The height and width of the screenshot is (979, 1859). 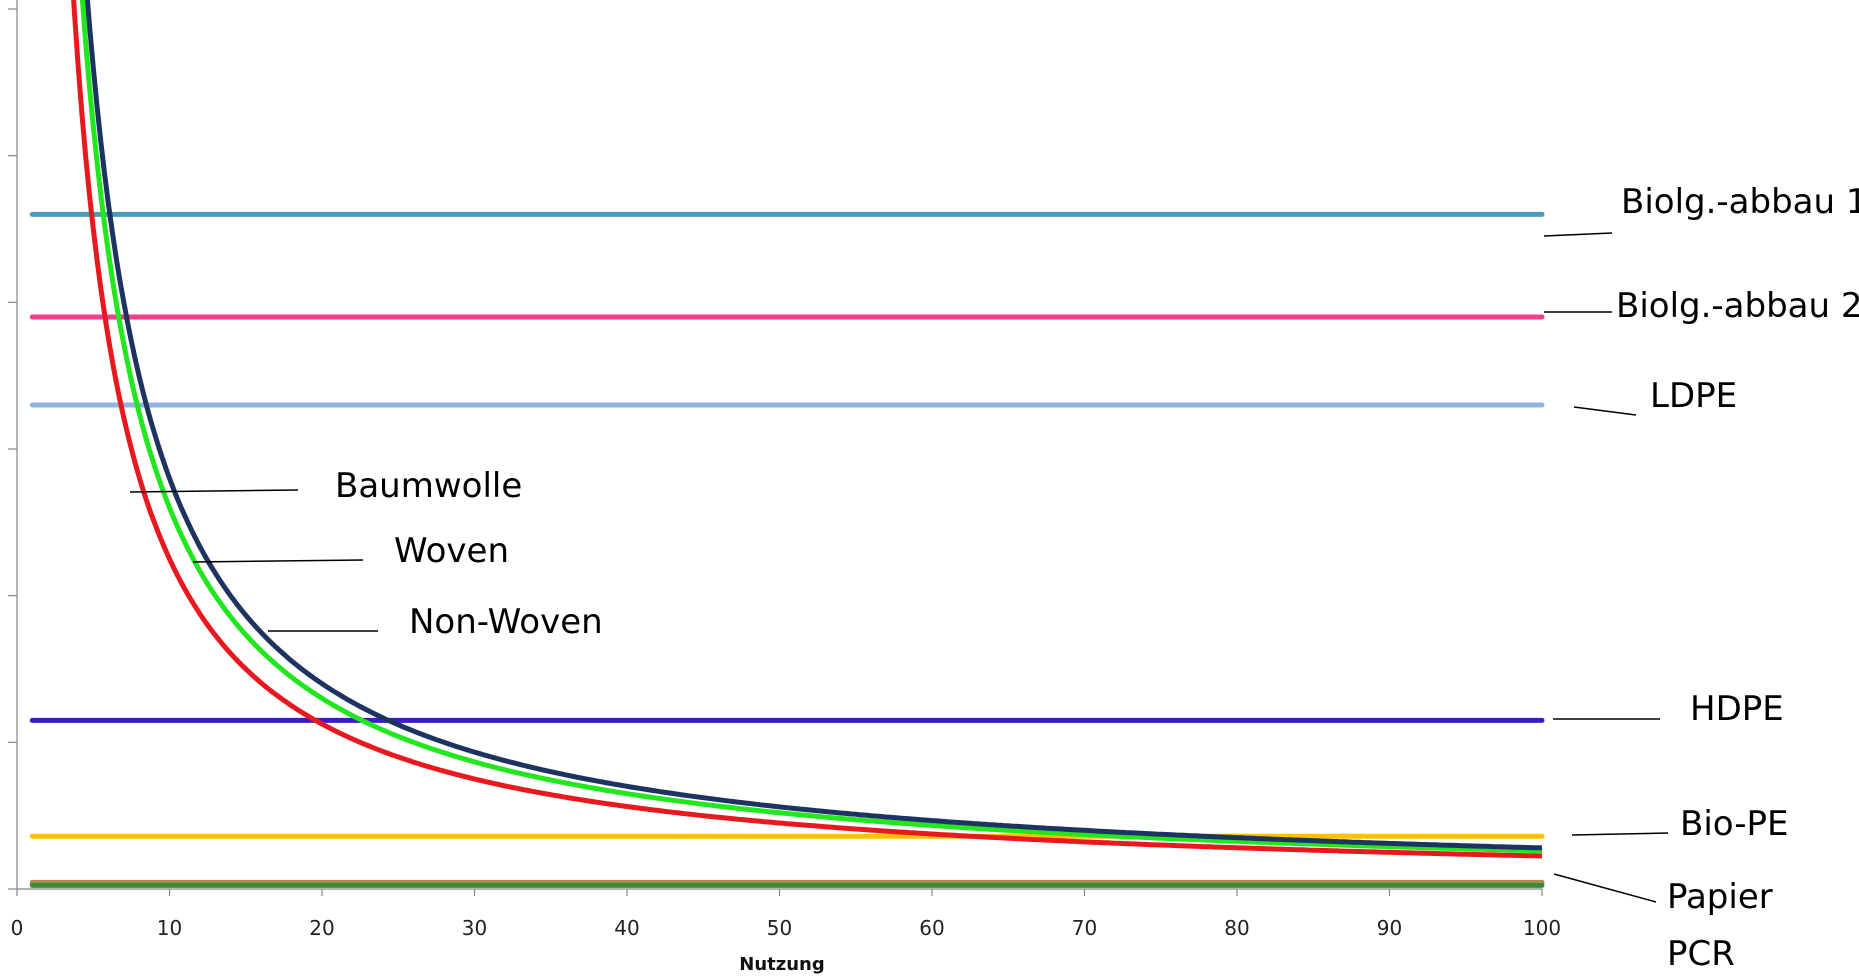 What do you see at coordinates (1734, 824) in the screenshot?
I see `series-label-bio-pe: Bio-PE` at bounding box center [1734, 824].